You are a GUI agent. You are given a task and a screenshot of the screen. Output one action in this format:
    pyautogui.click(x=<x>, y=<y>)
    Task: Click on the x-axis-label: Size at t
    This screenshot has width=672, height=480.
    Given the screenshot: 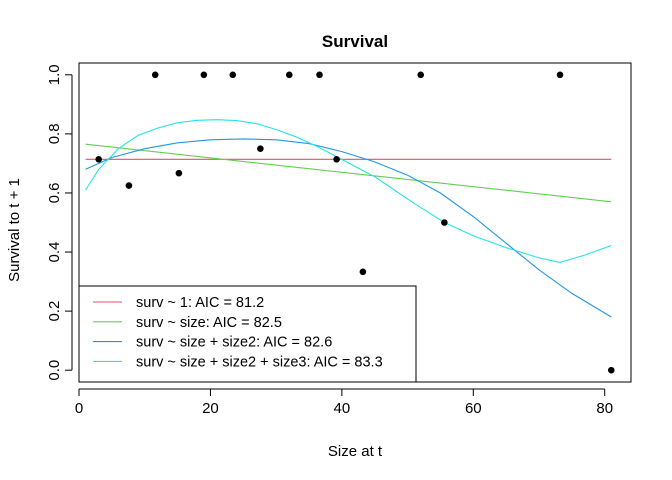 What is the action you would take?
    pyautogui.click(x=355, y=451)
    